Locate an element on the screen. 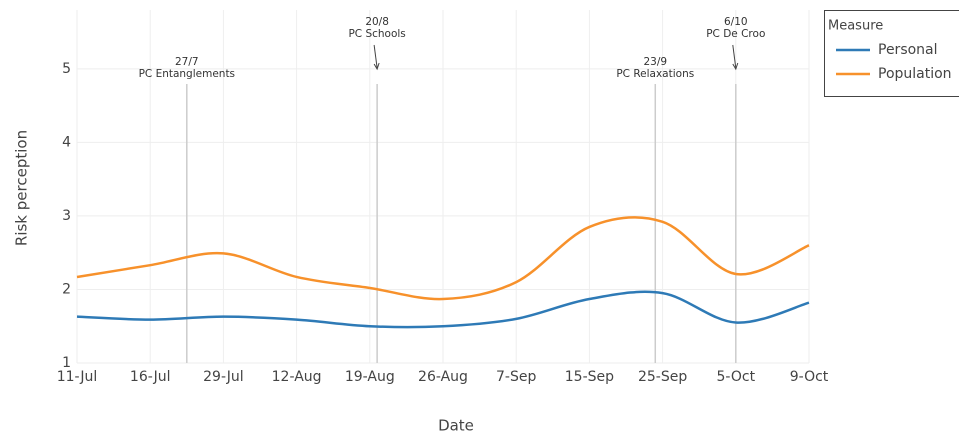  y-tick-label: 1 is located at coordinates (66, 363).